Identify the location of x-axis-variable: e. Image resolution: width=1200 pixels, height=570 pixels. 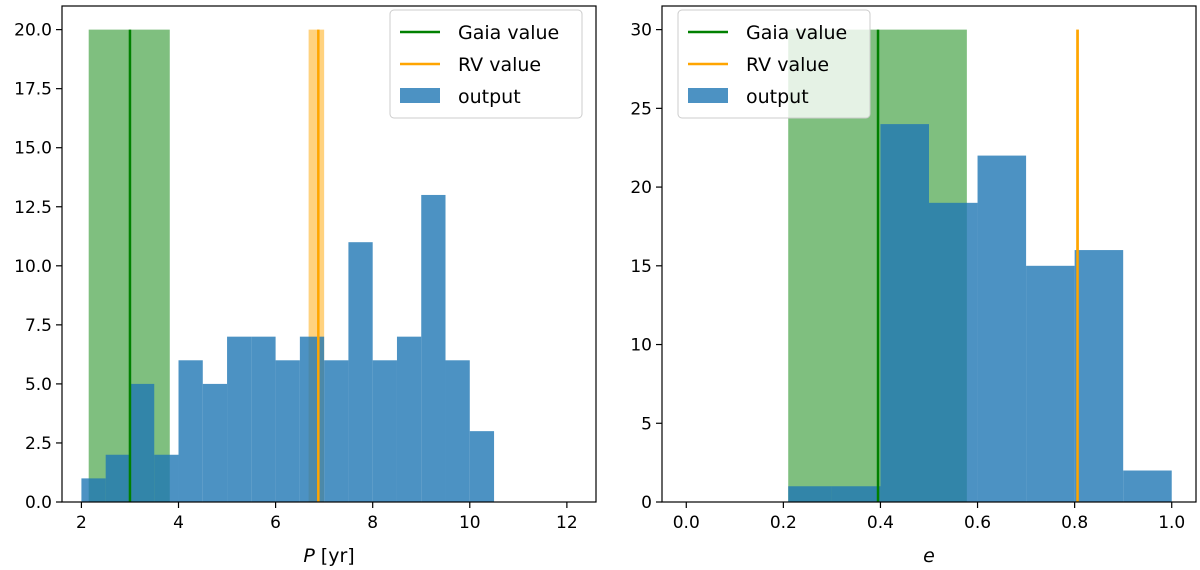
(929, 556).